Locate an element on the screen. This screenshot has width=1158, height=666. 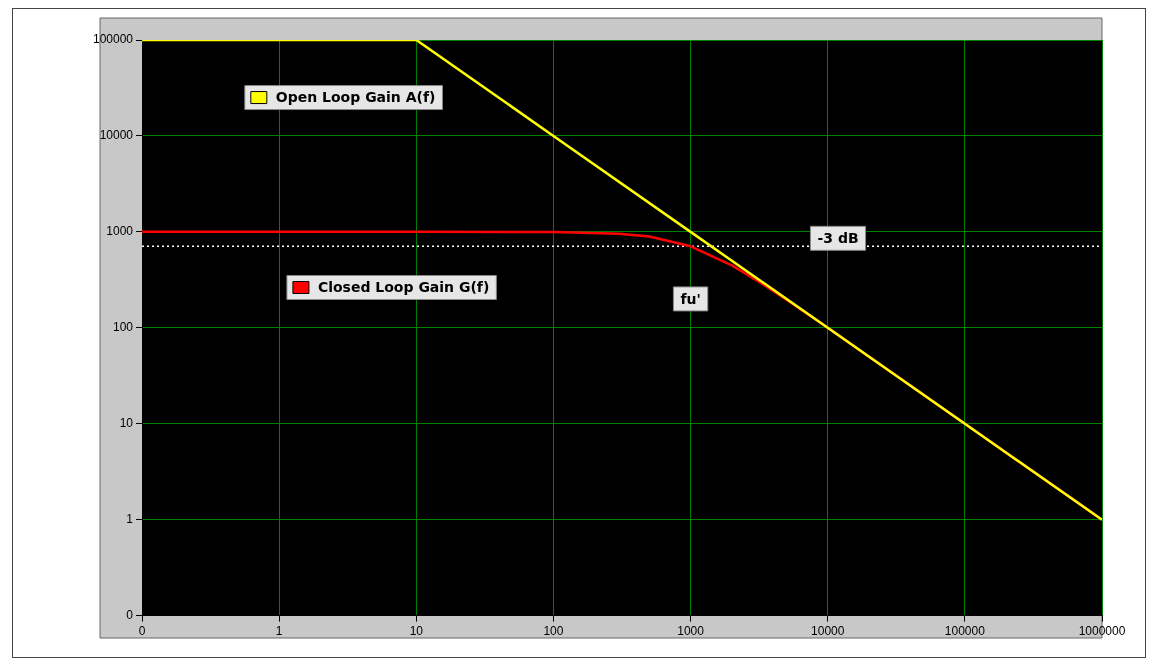
x-tick-label: 1000000 is located at coordinates (1102, 631).